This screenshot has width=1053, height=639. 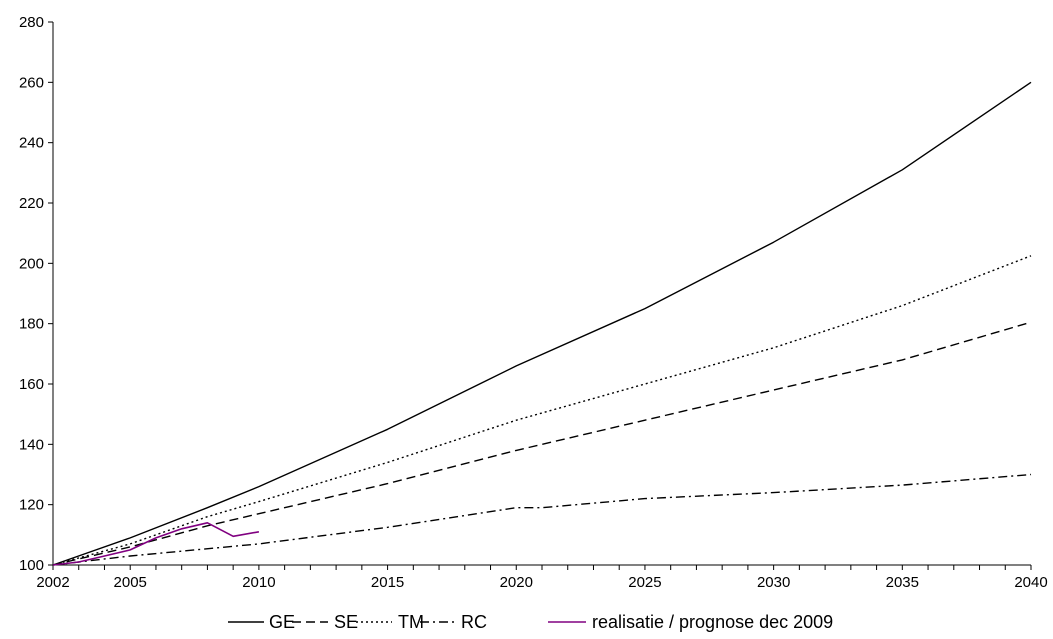 What do you see at coordinates (31, 82) in the screenshot?
I see `y-tick-label: 260` at bounding box center [31, 82].